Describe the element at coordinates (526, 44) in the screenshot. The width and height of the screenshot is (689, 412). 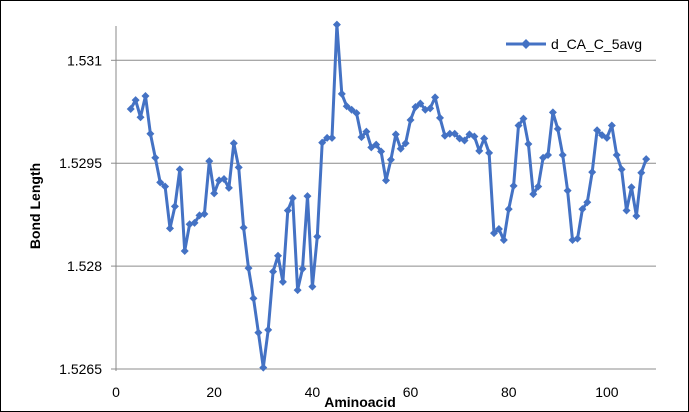
I see `legend-marker` at that location.